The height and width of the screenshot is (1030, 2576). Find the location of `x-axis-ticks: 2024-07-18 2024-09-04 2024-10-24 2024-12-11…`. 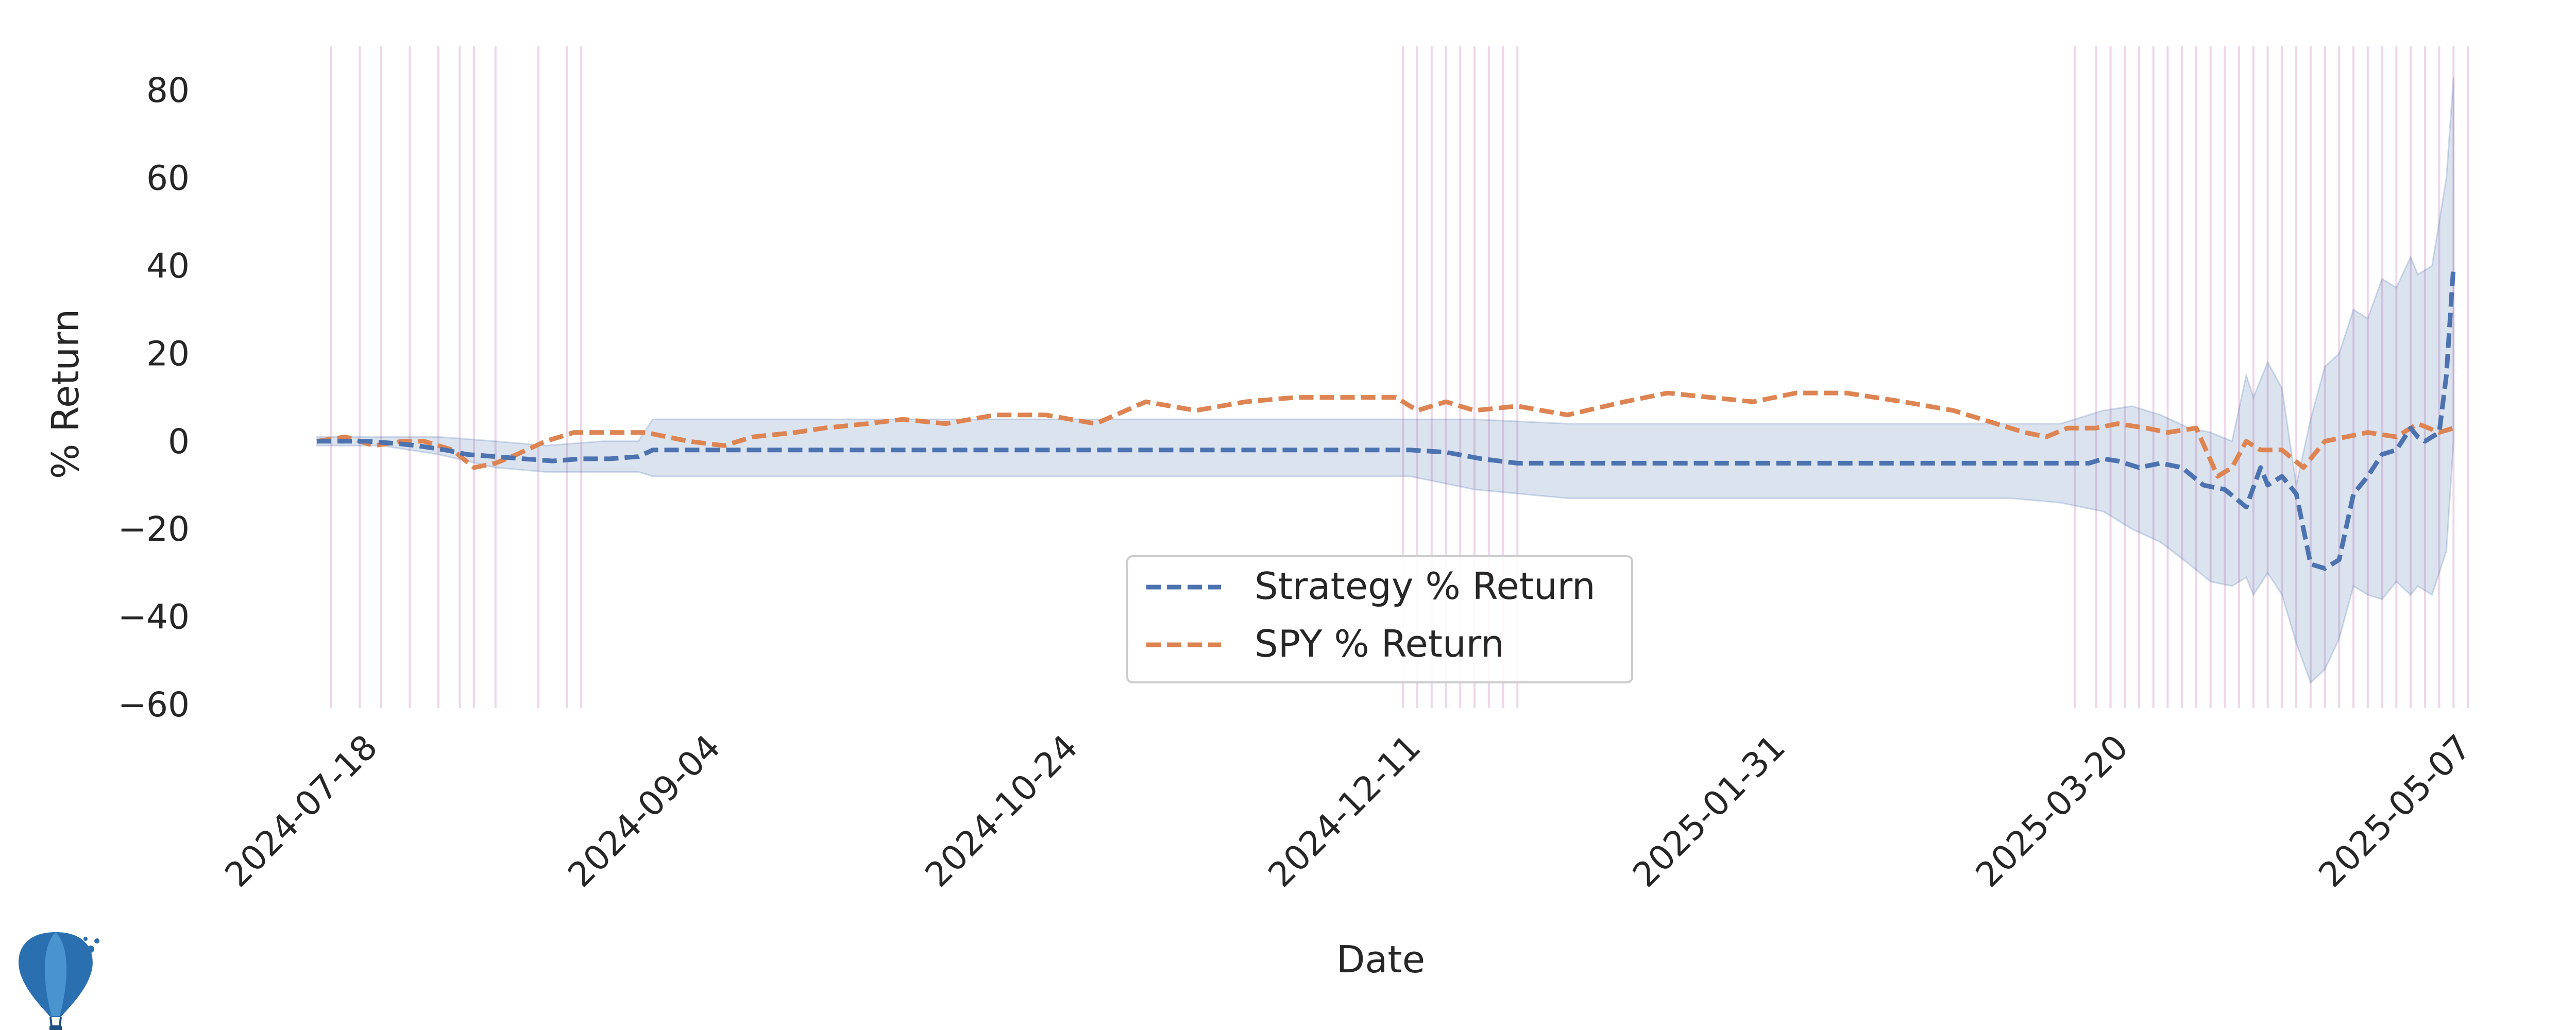

x-axis-ticks: 2024-07-18 2024-09-04 2024-10-24 2024-12-11… is located at coordinates (1348, 811).